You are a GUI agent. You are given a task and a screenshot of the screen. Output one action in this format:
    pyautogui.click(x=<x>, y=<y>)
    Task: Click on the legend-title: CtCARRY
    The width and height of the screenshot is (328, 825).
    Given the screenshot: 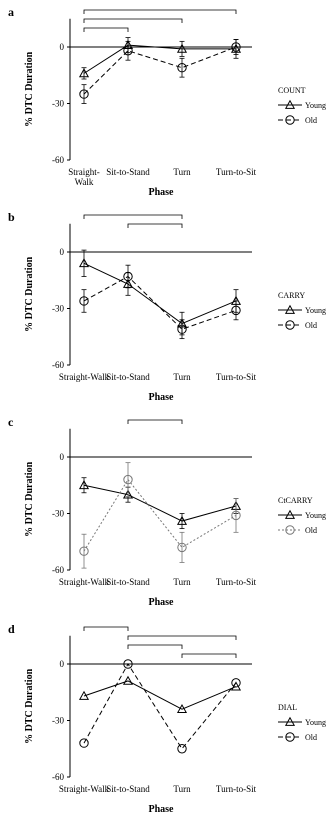 What is the action you would take?
    pyautogui.click(x=295, y=500)
    